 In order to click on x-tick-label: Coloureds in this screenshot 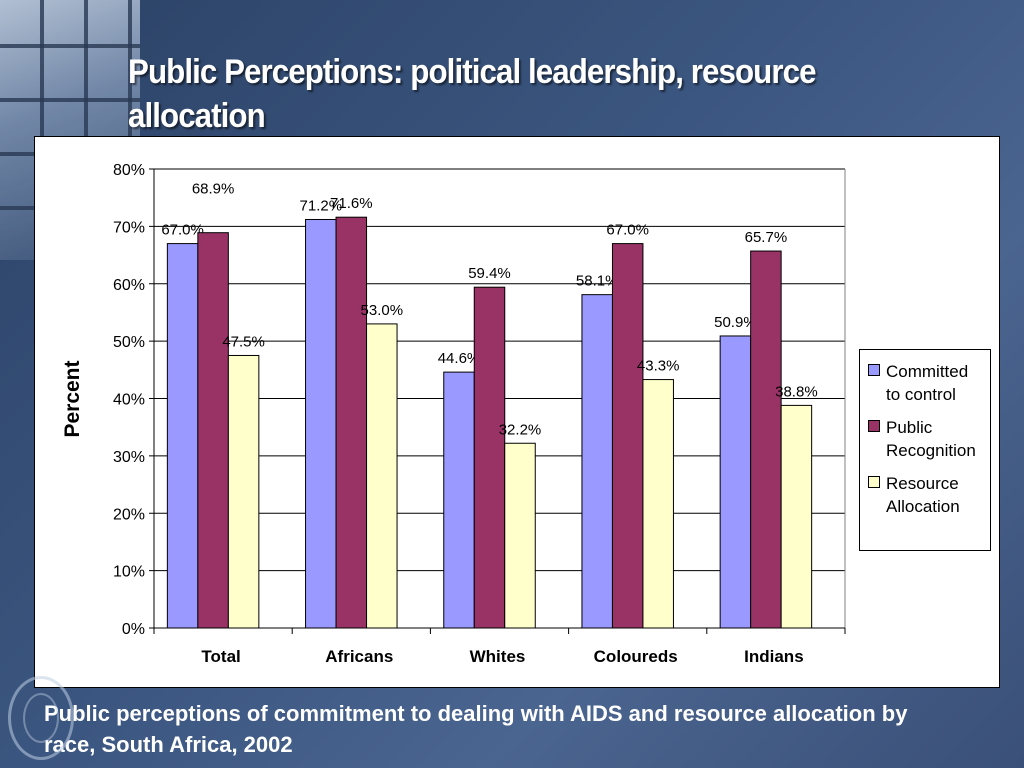, I will do `click(636, 656)`.